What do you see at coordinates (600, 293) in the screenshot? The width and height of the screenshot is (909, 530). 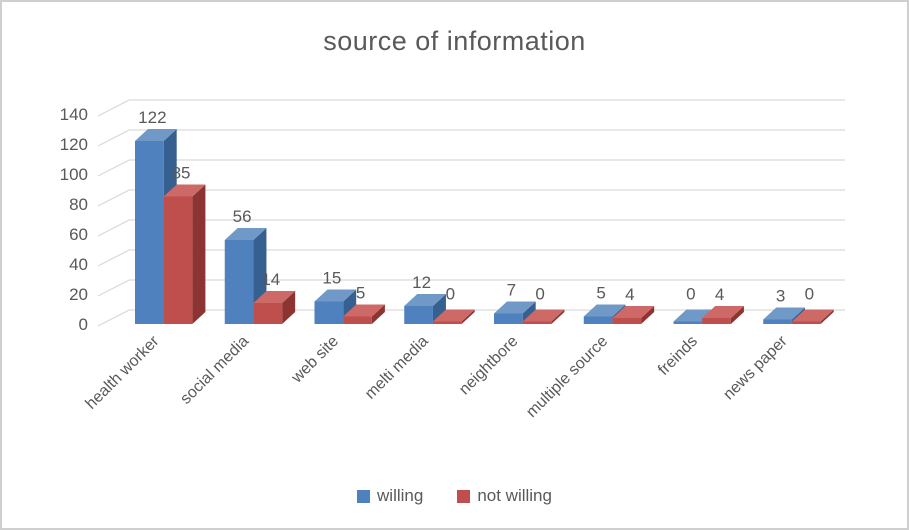 I see `value-label-willing-multiple-source: 5` at bounding box center [600, 293].